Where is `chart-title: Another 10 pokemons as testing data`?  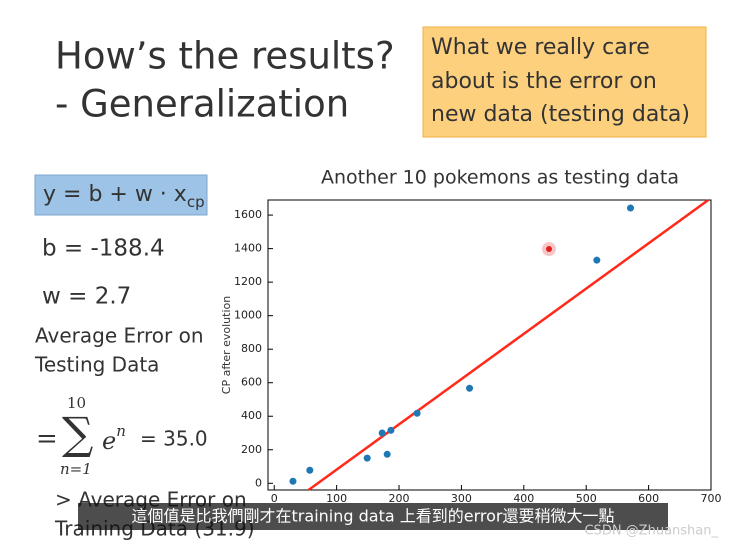
chart-title: Another 10 pokemons as testing data is located at coordinates (500, 178).